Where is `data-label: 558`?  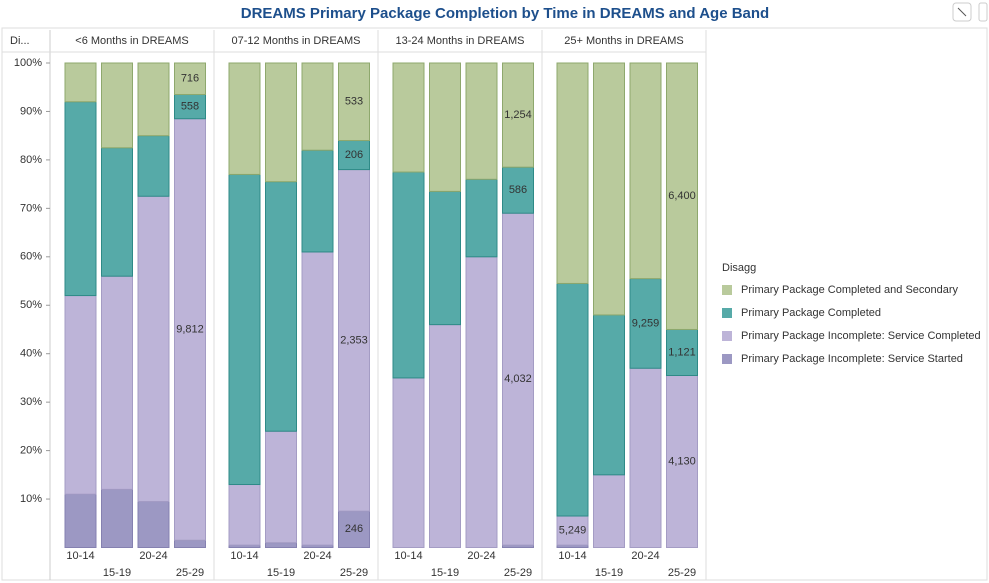 data-label: 558 is located at coordinates (190, 107).